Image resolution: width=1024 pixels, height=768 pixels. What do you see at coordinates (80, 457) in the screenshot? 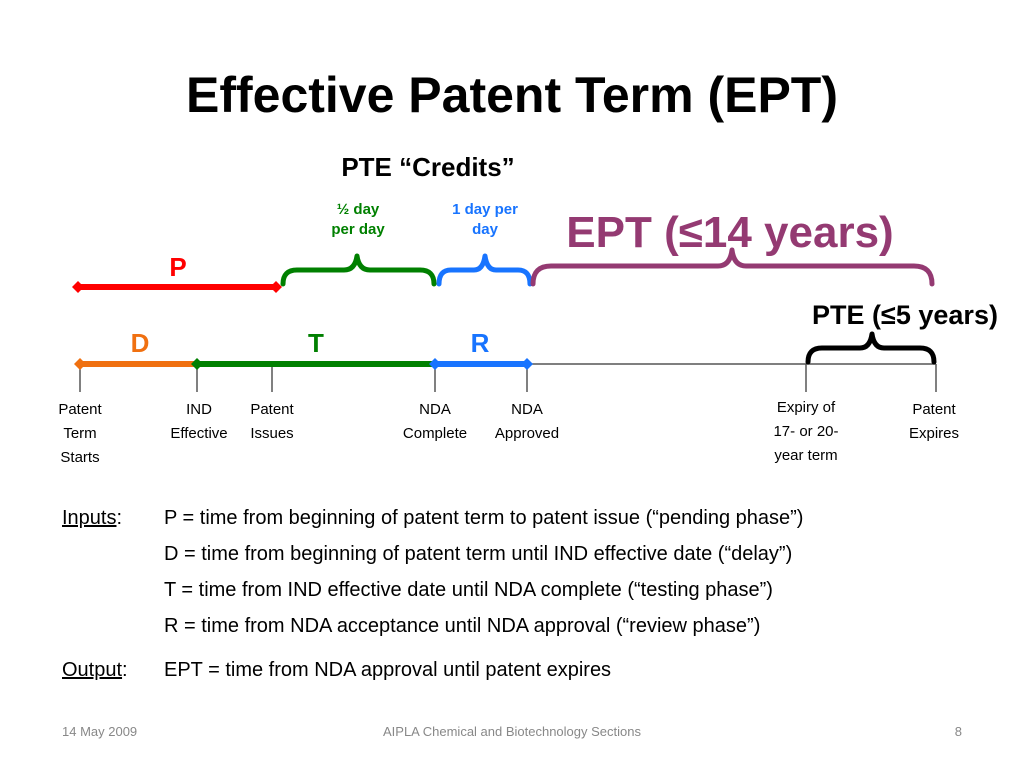
I see `tick-label-line: Starts` at bounding box center [80, 457].